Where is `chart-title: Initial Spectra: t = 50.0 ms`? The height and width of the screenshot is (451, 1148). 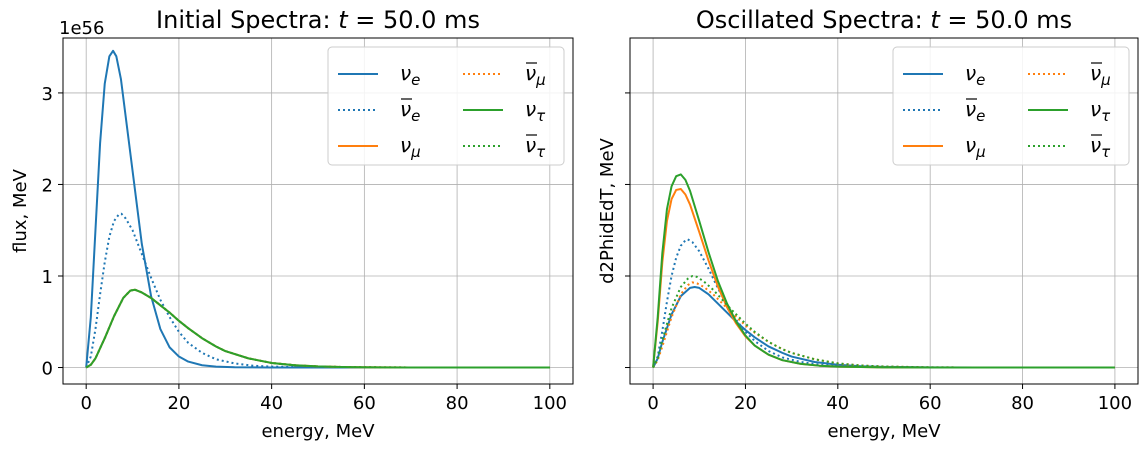 chart-title: Initial Spectra: t = 50.0 ms is located at coordinates (318, 20).